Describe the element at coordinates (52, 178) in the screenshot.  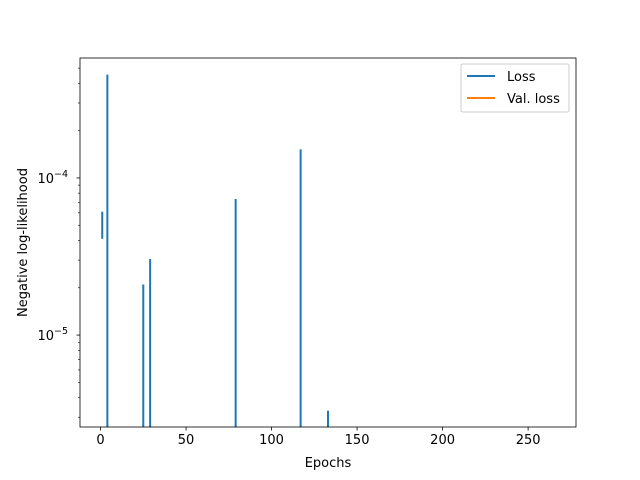
I see `y-tick-label: 10⁻⁴` at that location.